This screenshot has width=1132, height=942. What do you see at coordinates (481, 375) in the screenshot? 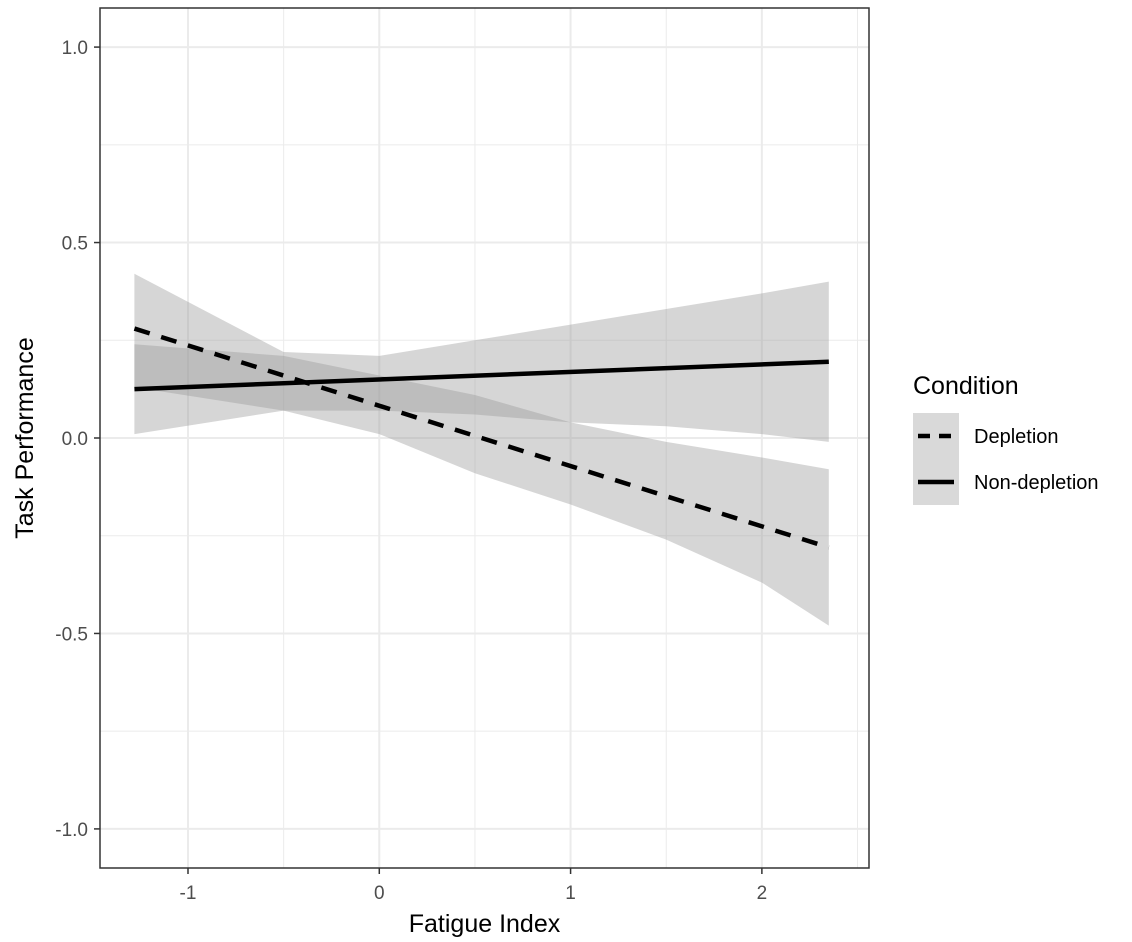
I see `line-non-depletion` at bounding box center [481, 375].